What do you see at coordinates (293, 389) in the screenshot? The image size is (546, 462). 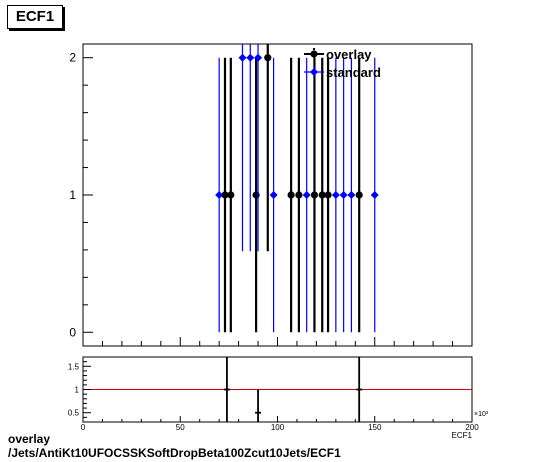 I see `ratio-series` at bounding box center [293, 389].